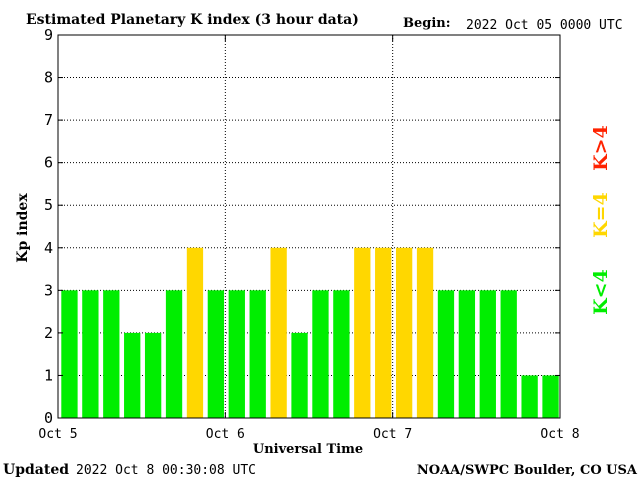  I want to click on x-tick-label: Oct 7, so click(392, 434).